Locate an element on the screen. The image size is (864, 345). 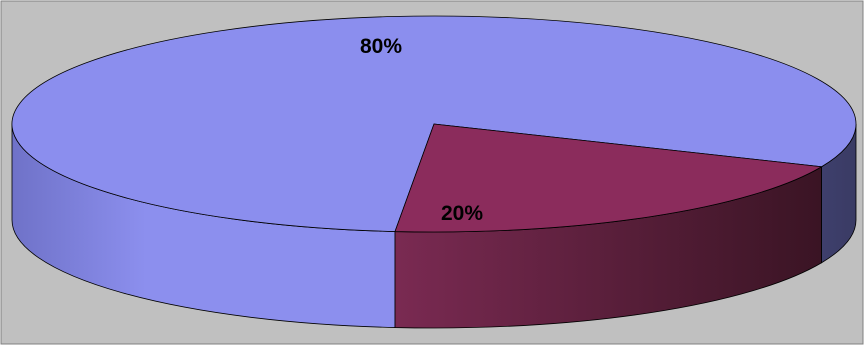
data-label-slice-0: 80% is located at coordinates (381, 46).